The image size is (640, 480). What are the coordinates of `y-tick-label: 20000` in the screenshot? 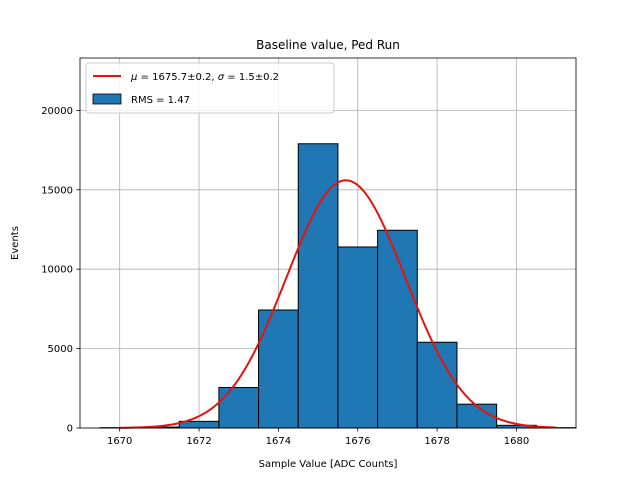 It's located at (57, 111).